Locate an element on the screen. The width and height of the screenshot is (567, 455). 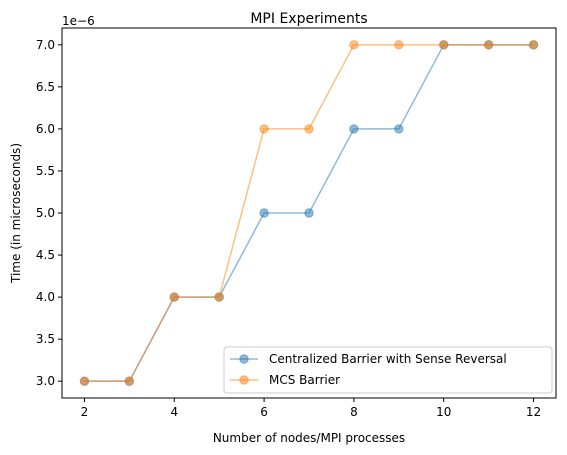
x-tick-label: 6 is located at coordinates (264, 412).